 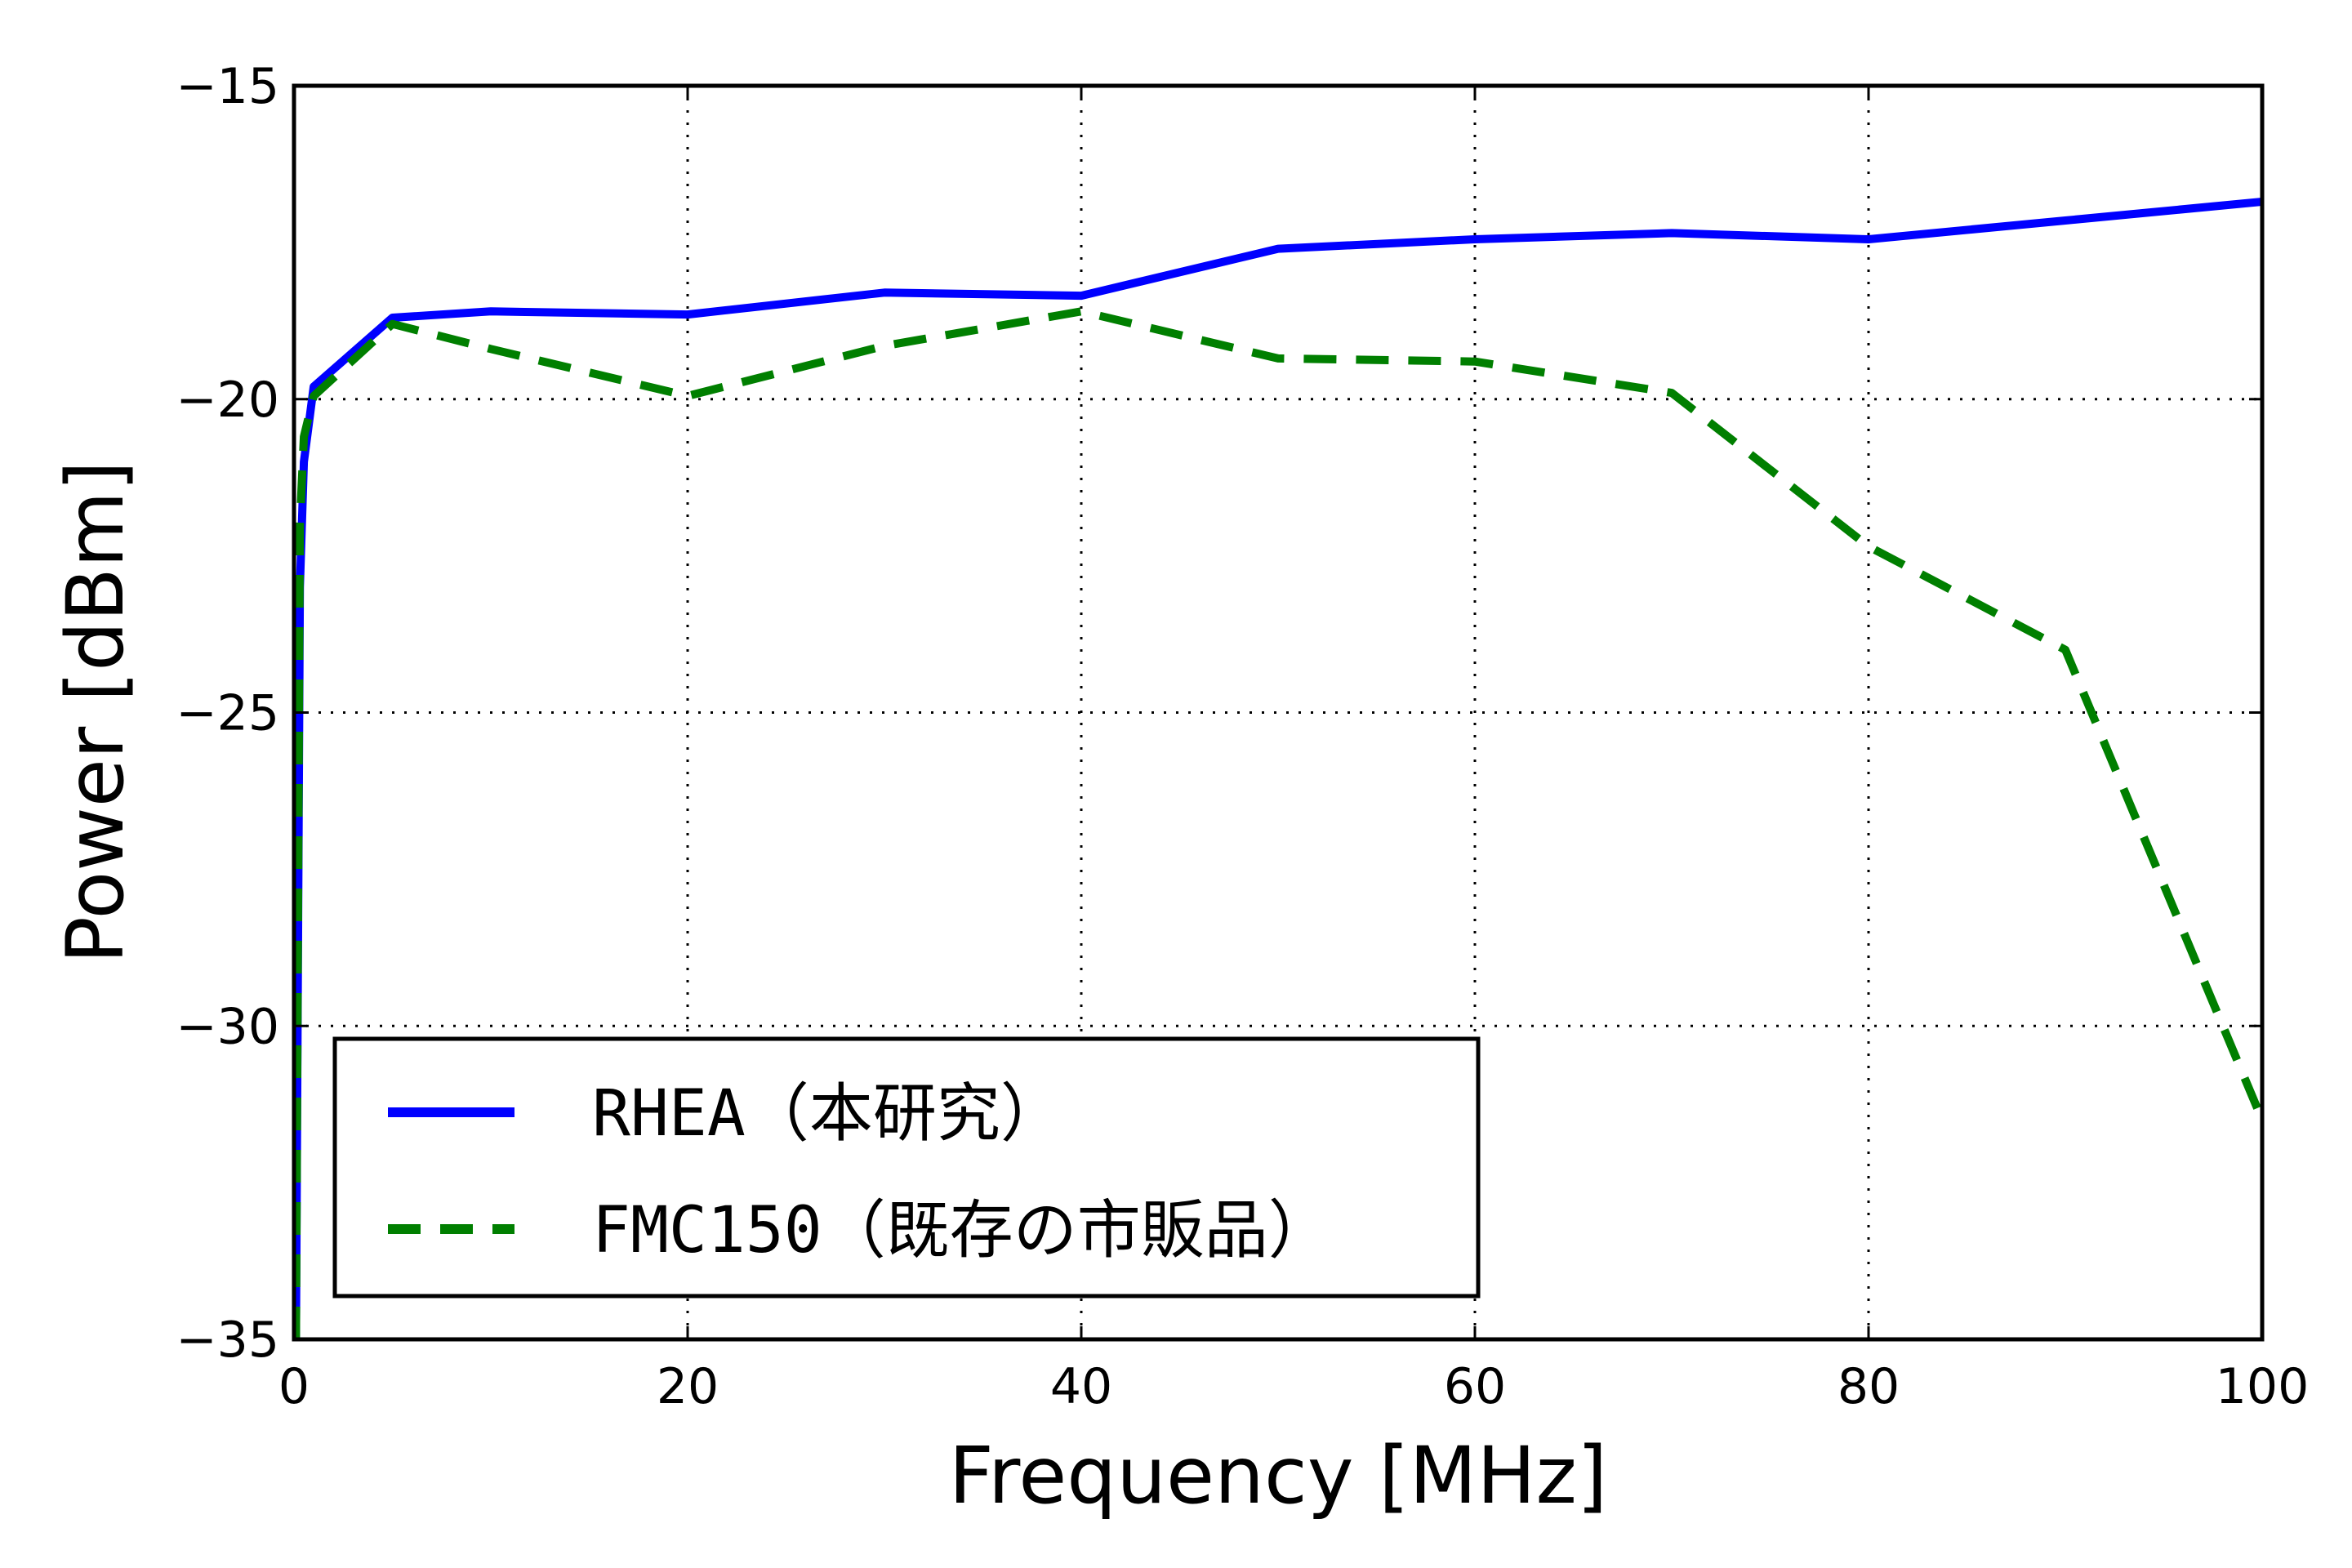 What do you see at coordinates (95, 712) in the screenshot?
I see `y-axis-label: Power [dBm]` at bounding box center [95, 712].